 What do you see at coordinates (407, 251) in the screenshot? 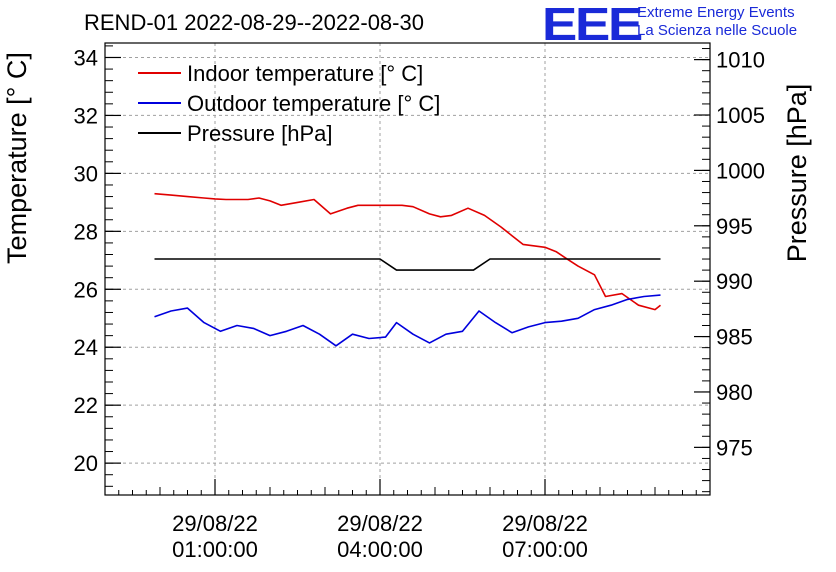
I see `indoor-temperature-line` at bounding box center [407, 251].